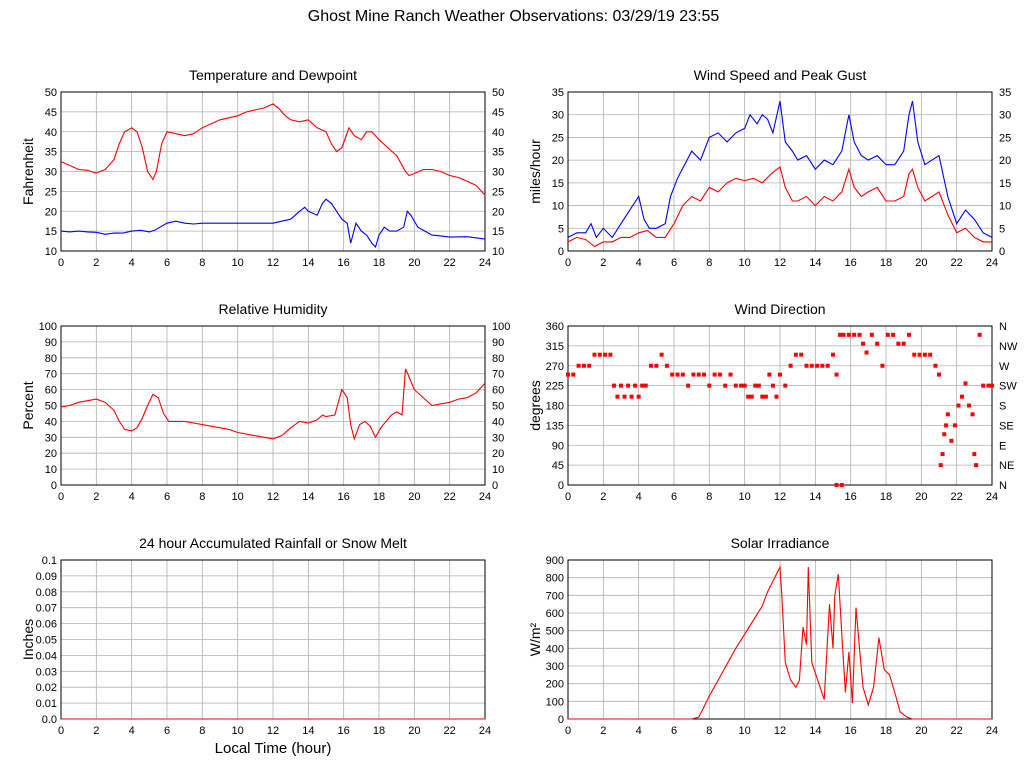 The width and height of the screenshot is (1027, 772). Describe the element at coordinates (273, 171) in the screenshot. I see `plot-frame` at that location.